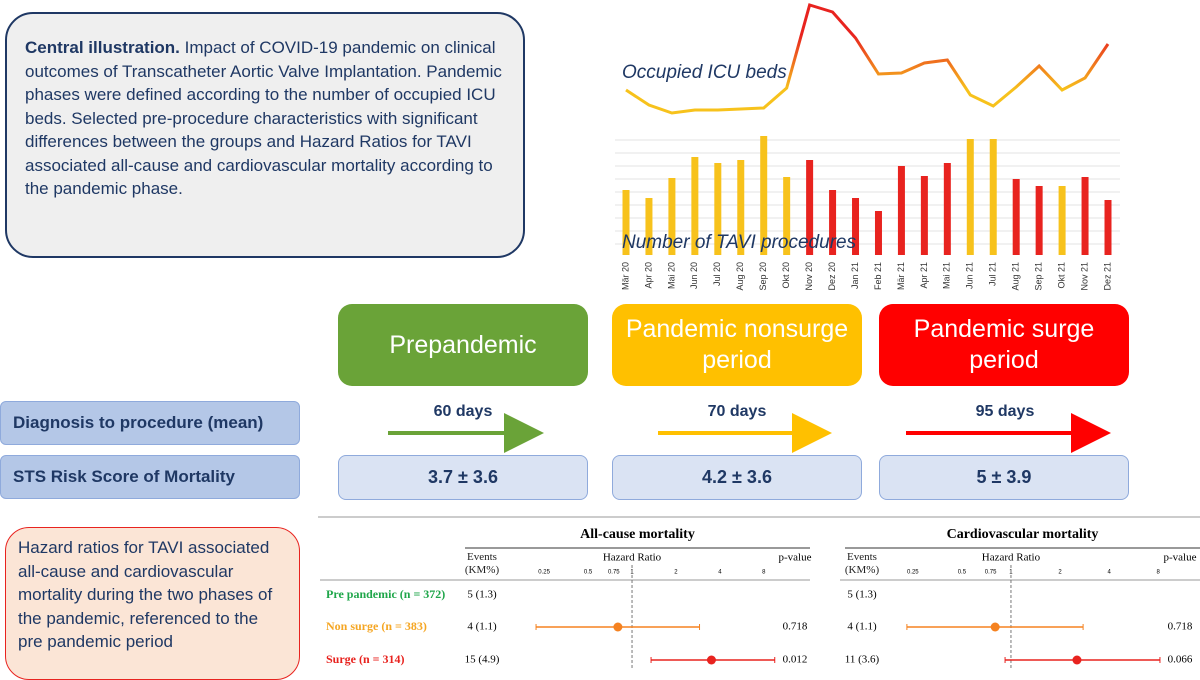 The image size is (1200, 680). I want to click on events: 11 (3.6), so click(862, 660).